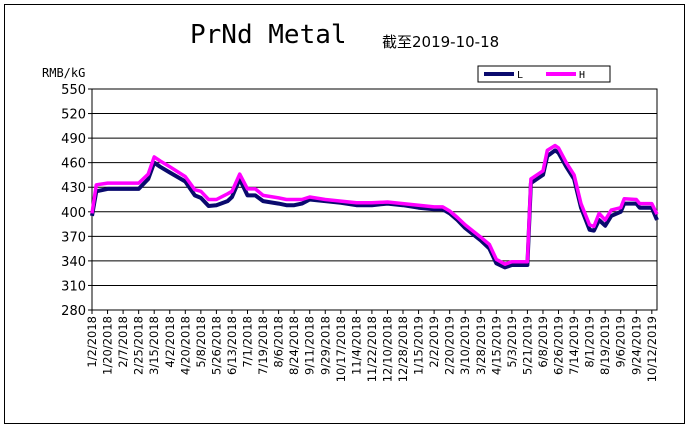  What do you see at coordinates (73, 90) in the screenshot?
I see `y-tick-label: 550` at bounding box center [73, 90].